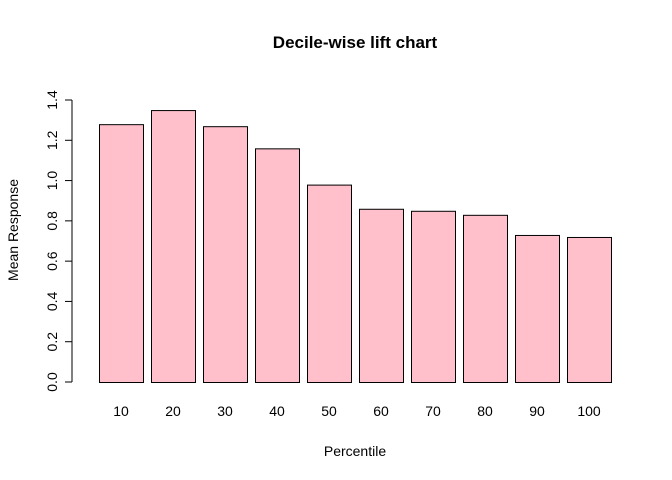  Describe the element at coordinates (277, 411) in the screenshot. I see `x-tick-label: 40` at that location.